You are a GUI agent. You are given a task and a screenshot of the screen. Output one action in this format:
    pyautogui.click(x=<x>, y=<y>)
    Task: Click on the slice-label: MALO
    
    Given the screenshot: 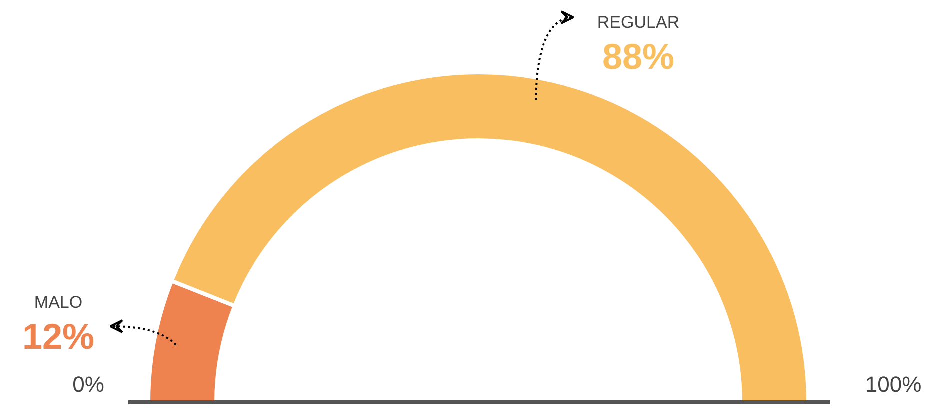 What is the action you would take?
    pyautogui.click(x=58, y=302)
    